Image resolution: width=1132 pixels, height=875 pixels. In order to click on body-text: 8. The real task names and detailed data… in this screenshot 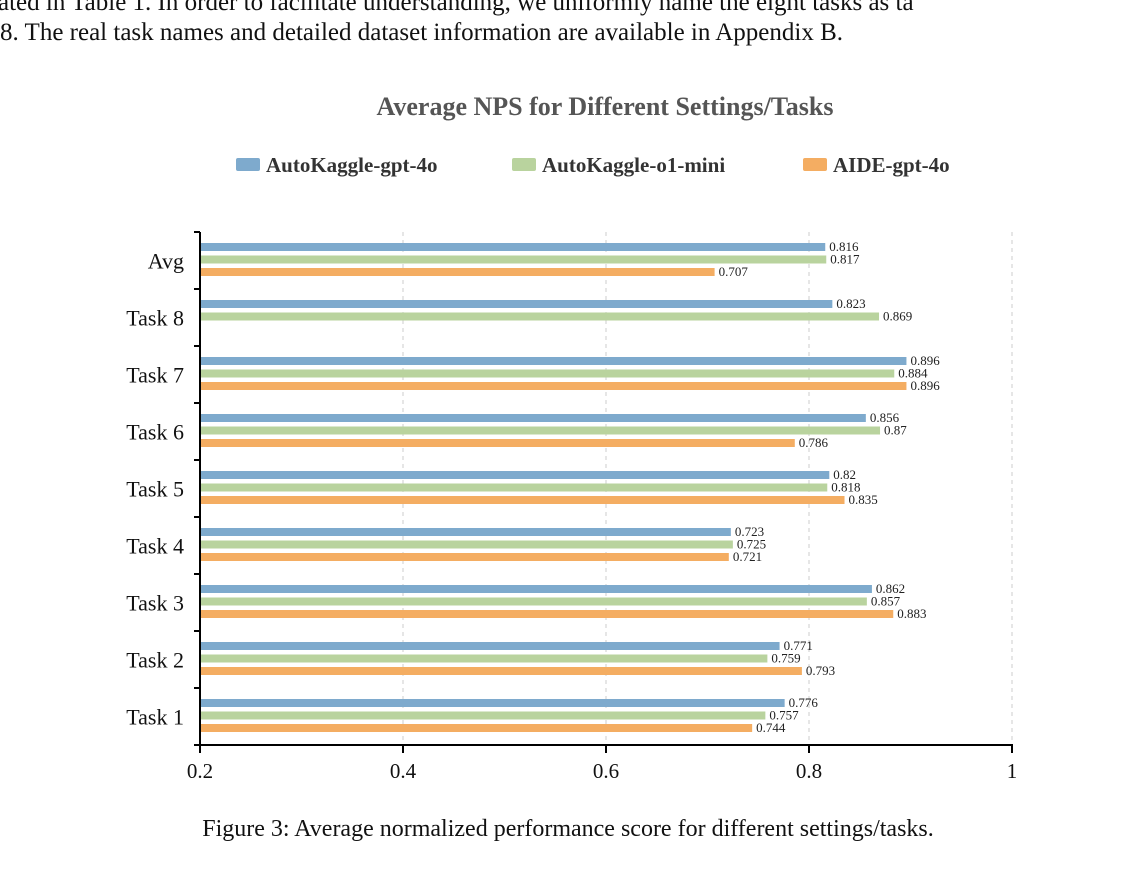, I will do `click(421, 32)`.